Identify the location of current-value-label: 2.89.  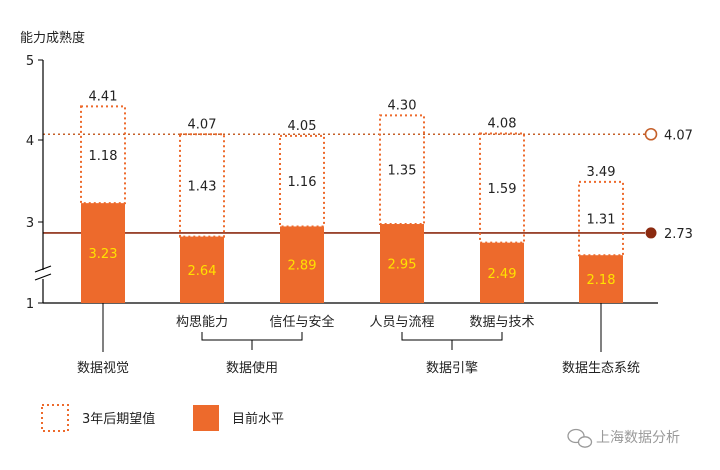
(302, 266).